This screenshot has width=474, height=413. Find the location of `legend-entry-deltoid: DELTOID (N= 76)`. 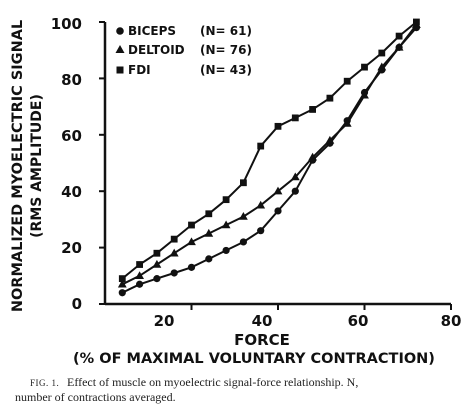

legend-entry-deltoid: DELTOID (N= 76) is located at coordinates (183, 50).